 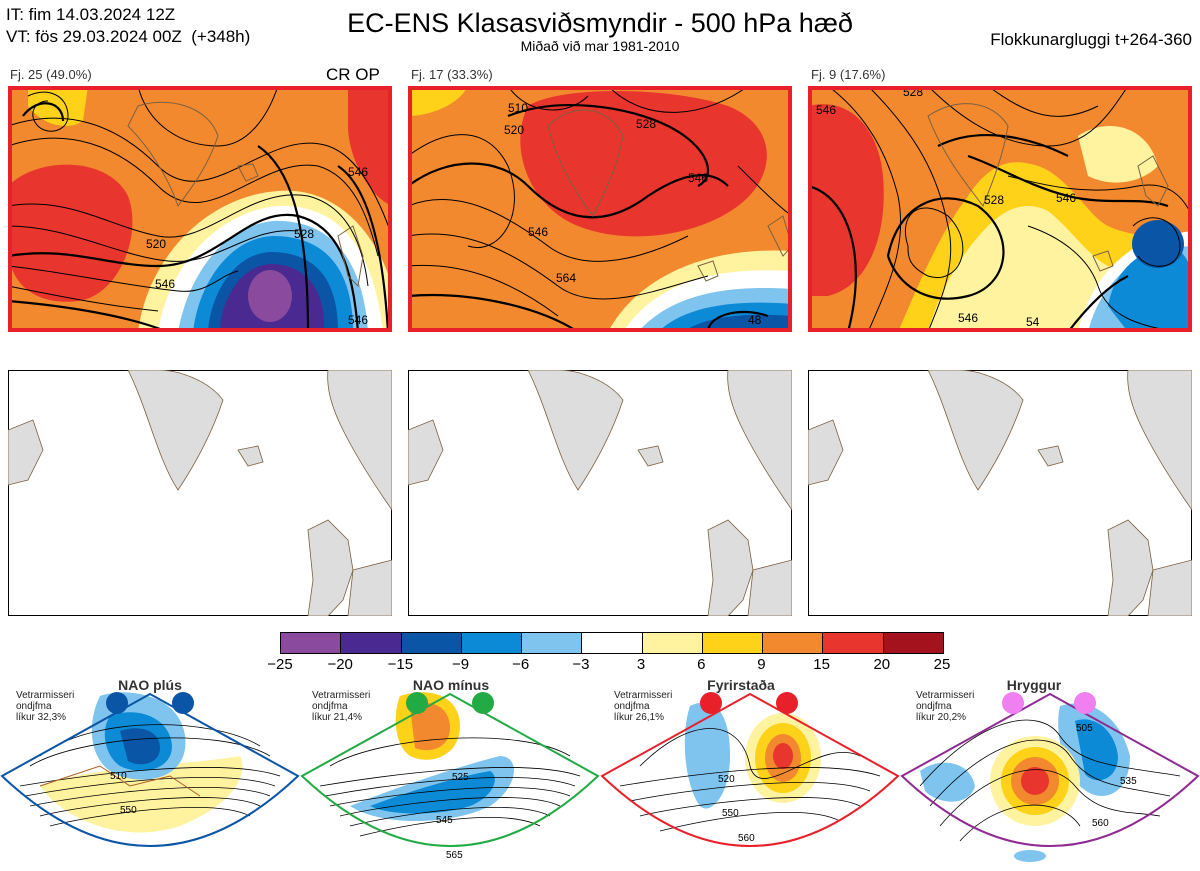 What do you see at coordinates (641, 664) in the screenshot?
I see `colorbar-tick-label: 3` at bounding box center [641, 664].